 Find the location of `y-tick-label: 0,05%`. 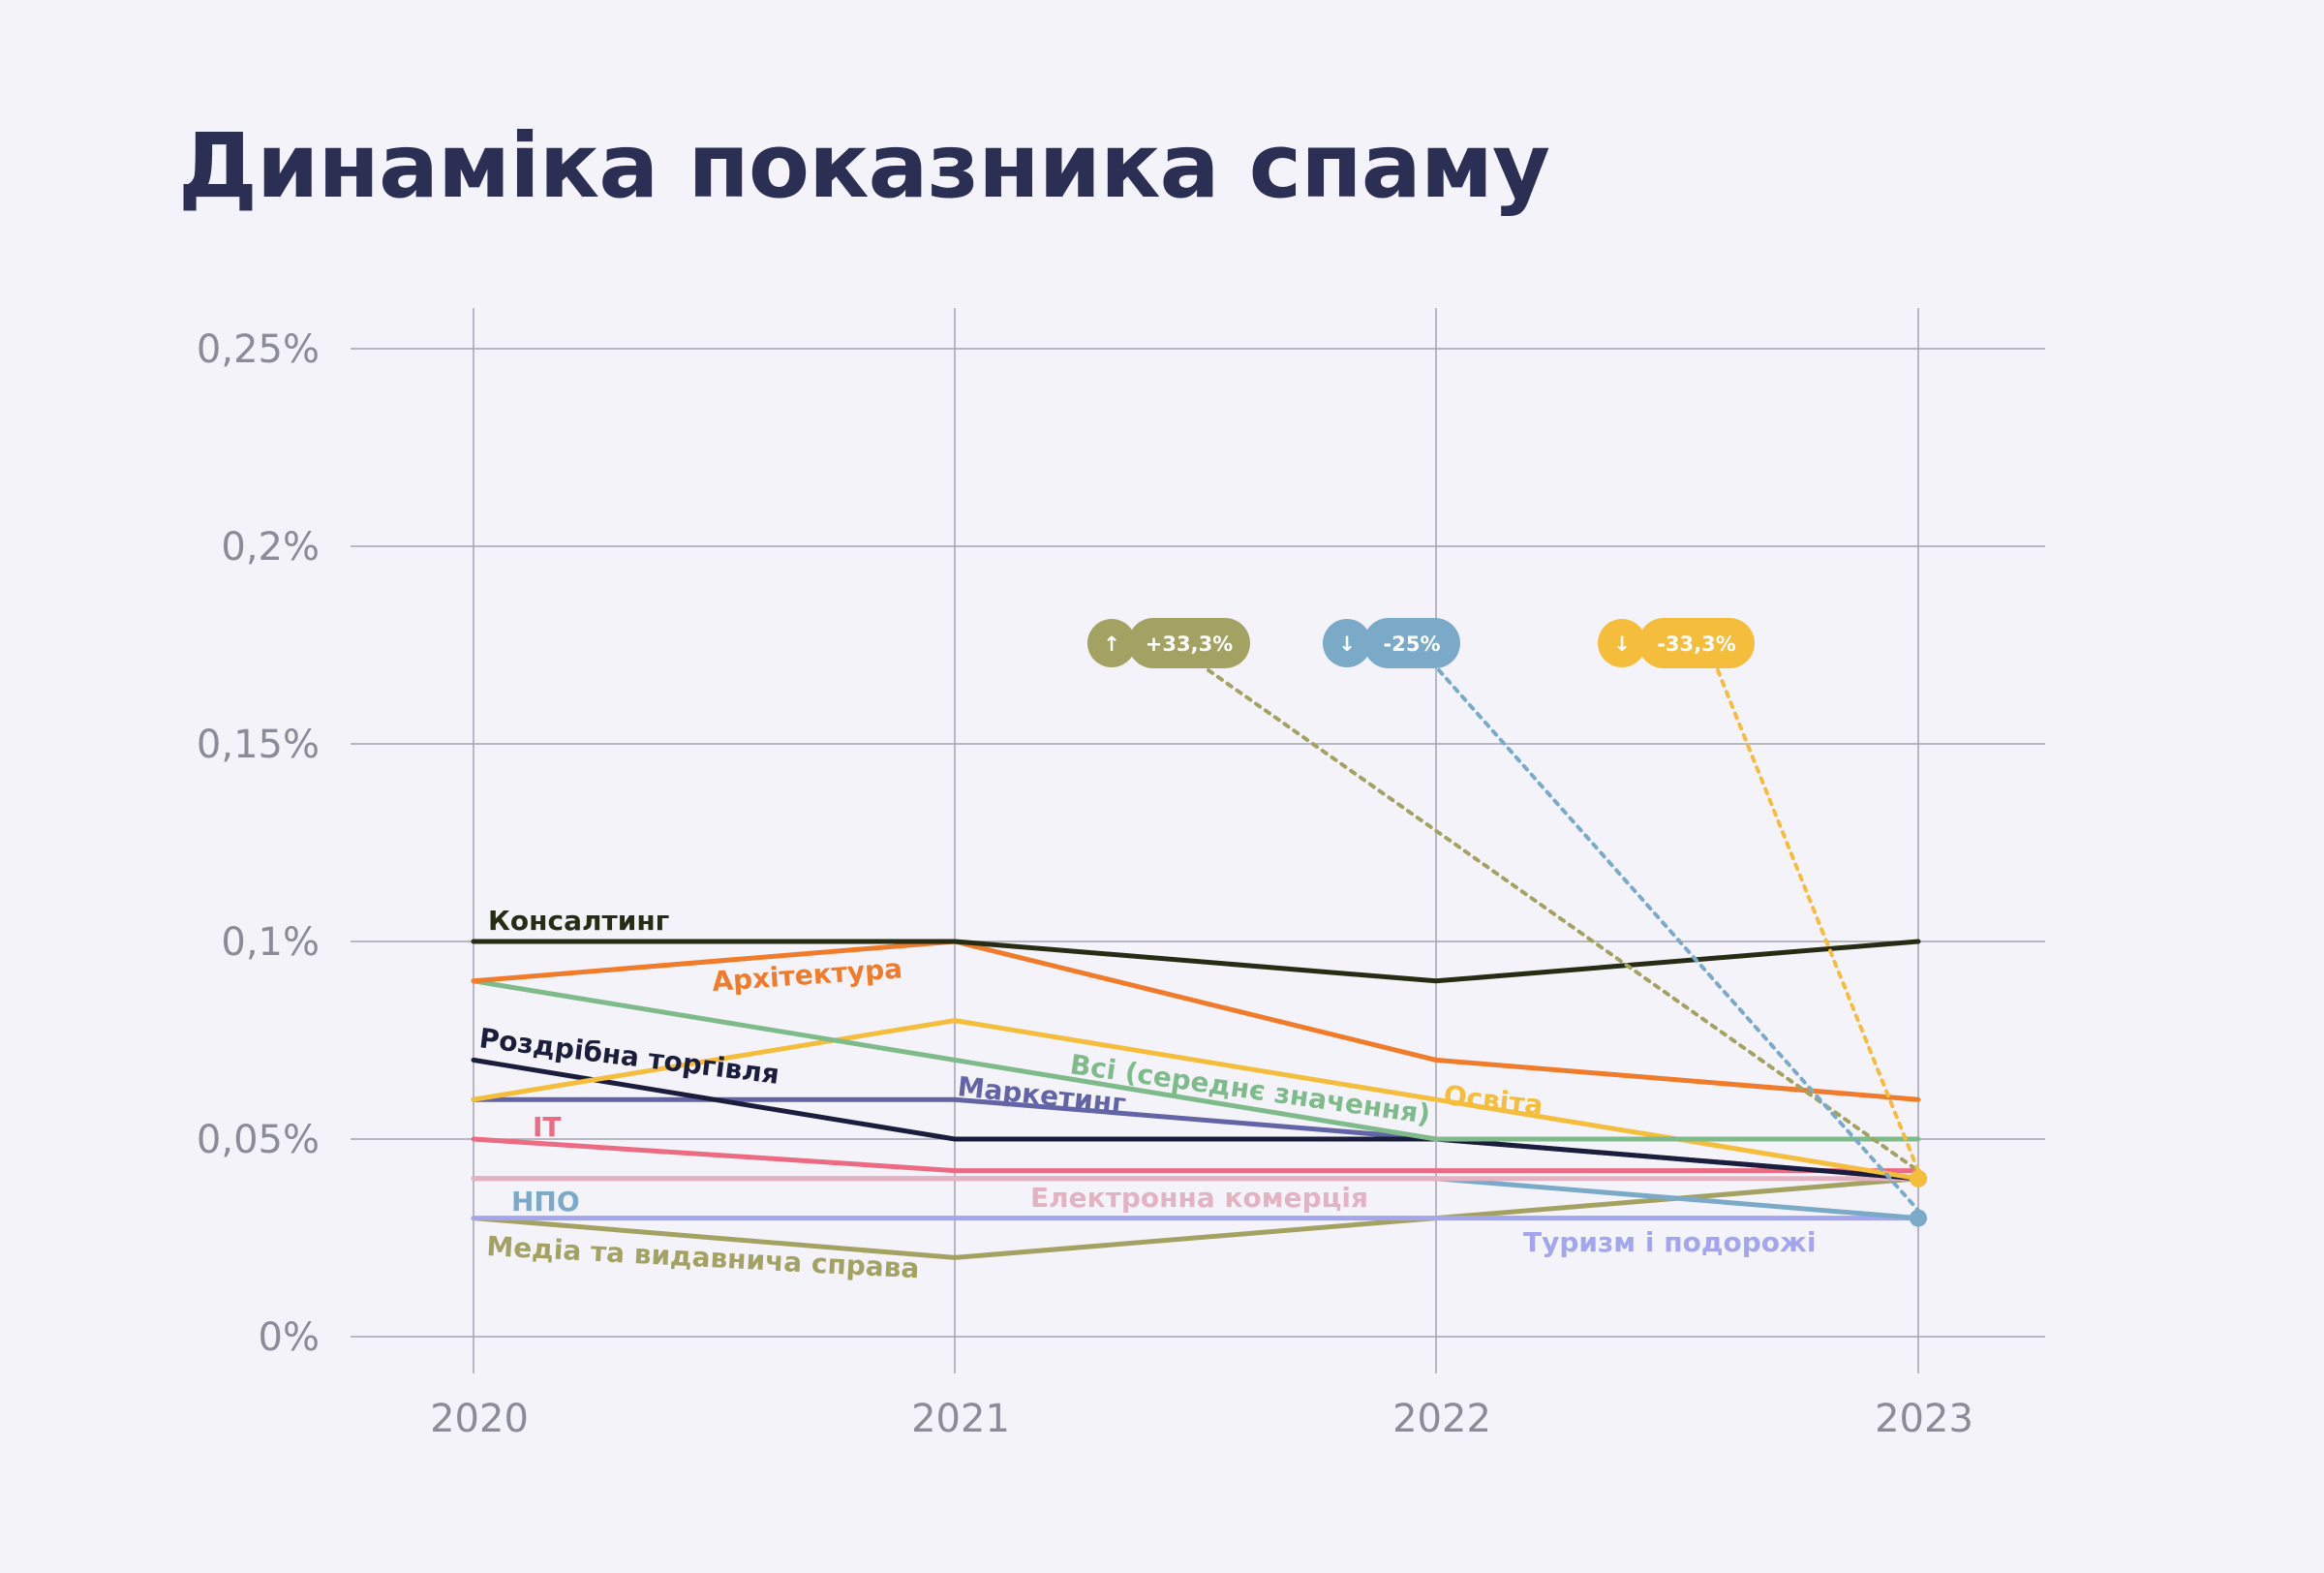

y-tick-label: 0,05% is located at coordinates (259, 1140).